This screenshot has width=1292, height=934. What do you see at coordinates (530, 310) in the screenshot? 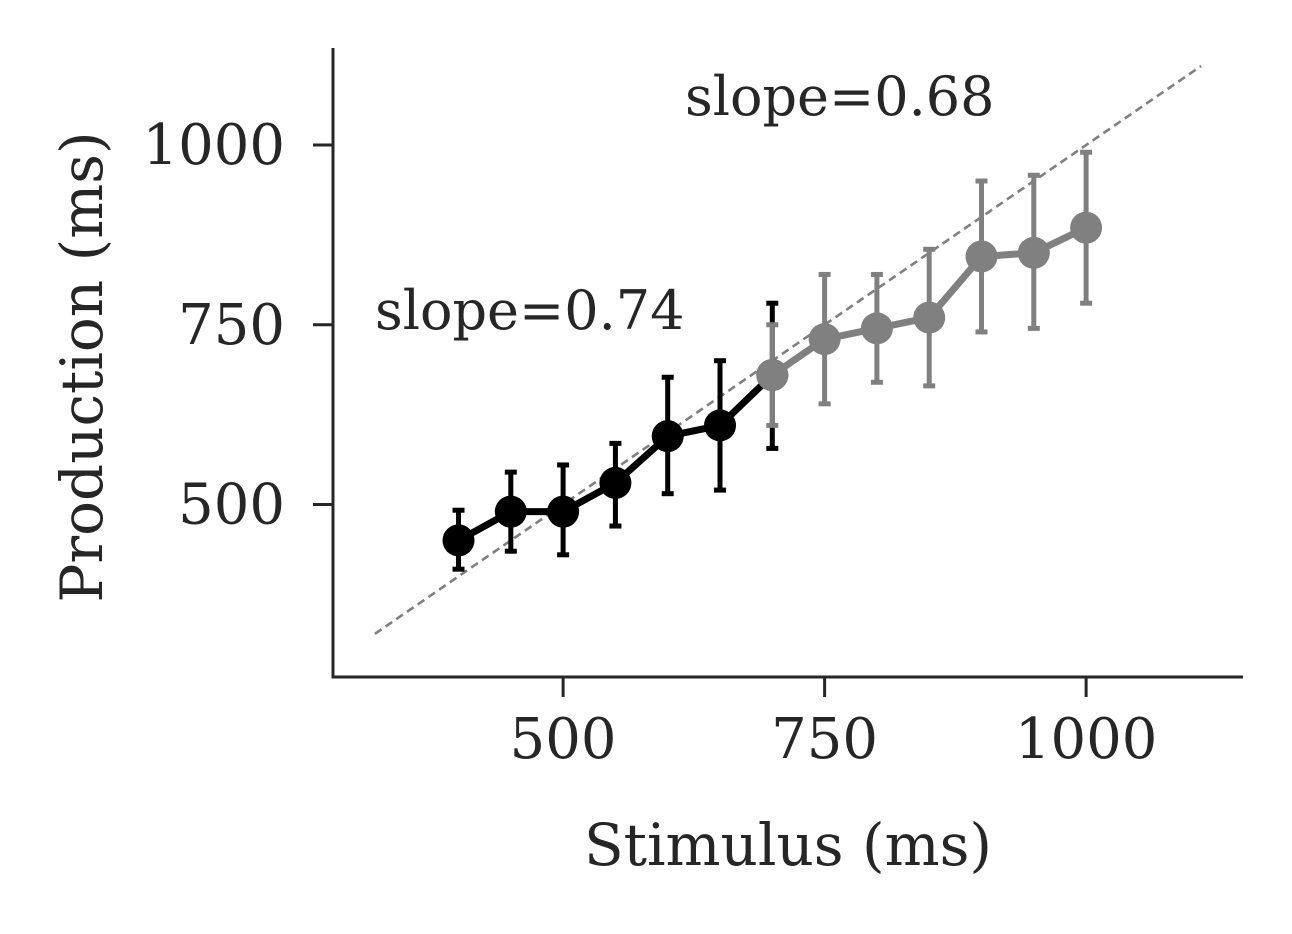
I see `slope-annotation-1: slope=0.74` at bounding box center [530, 310].